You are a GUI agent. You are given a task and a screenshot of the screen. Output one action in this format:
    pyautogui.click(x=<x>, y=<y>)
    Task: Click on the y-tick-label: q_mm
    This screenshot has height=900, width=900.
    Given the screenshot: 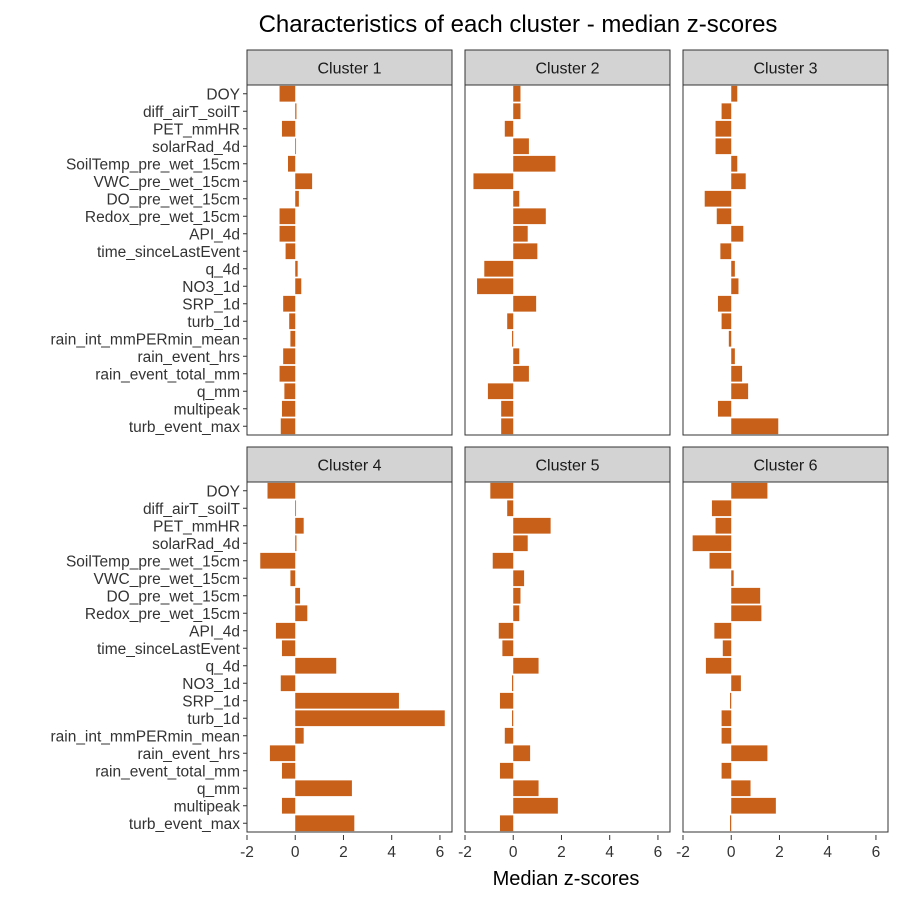 What is the action you would take?
    pyautogui.click(x=218, y=392)
    